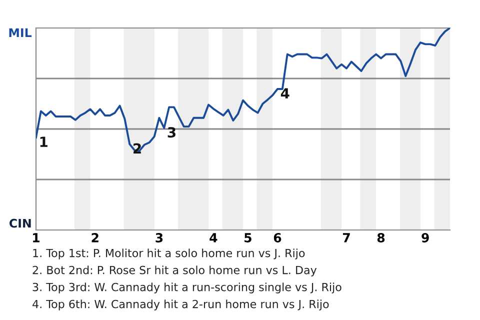  Describe the element at coordinates (285, 93) in the screenshot. I see `annotation: 4` at that location.